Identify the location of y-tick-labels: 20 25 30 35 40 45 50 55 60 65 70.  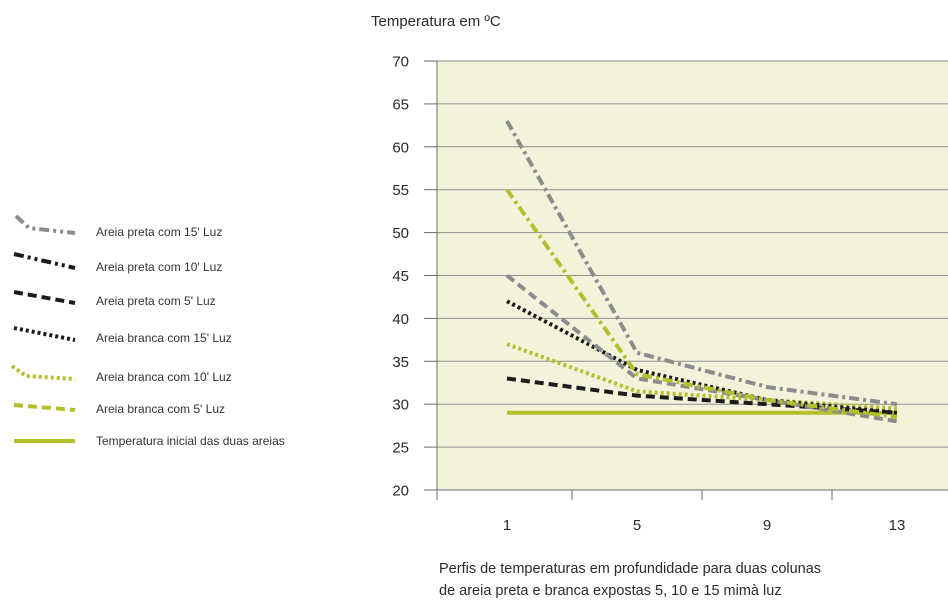
(400, 277).